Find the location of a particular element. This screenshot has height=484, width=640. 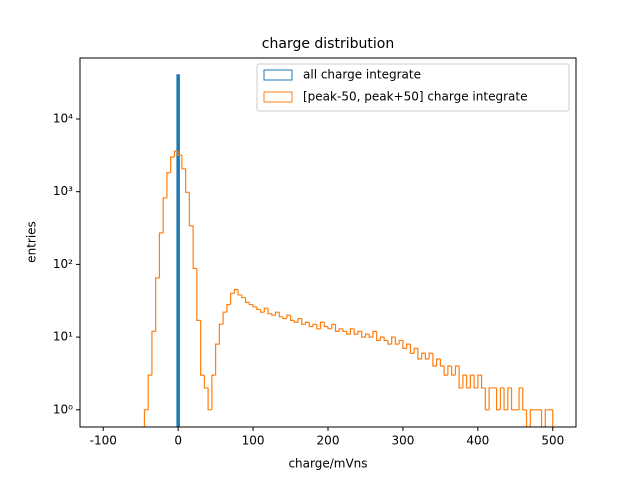

x-tick-label: 300 is located at coordinates (402, 441).